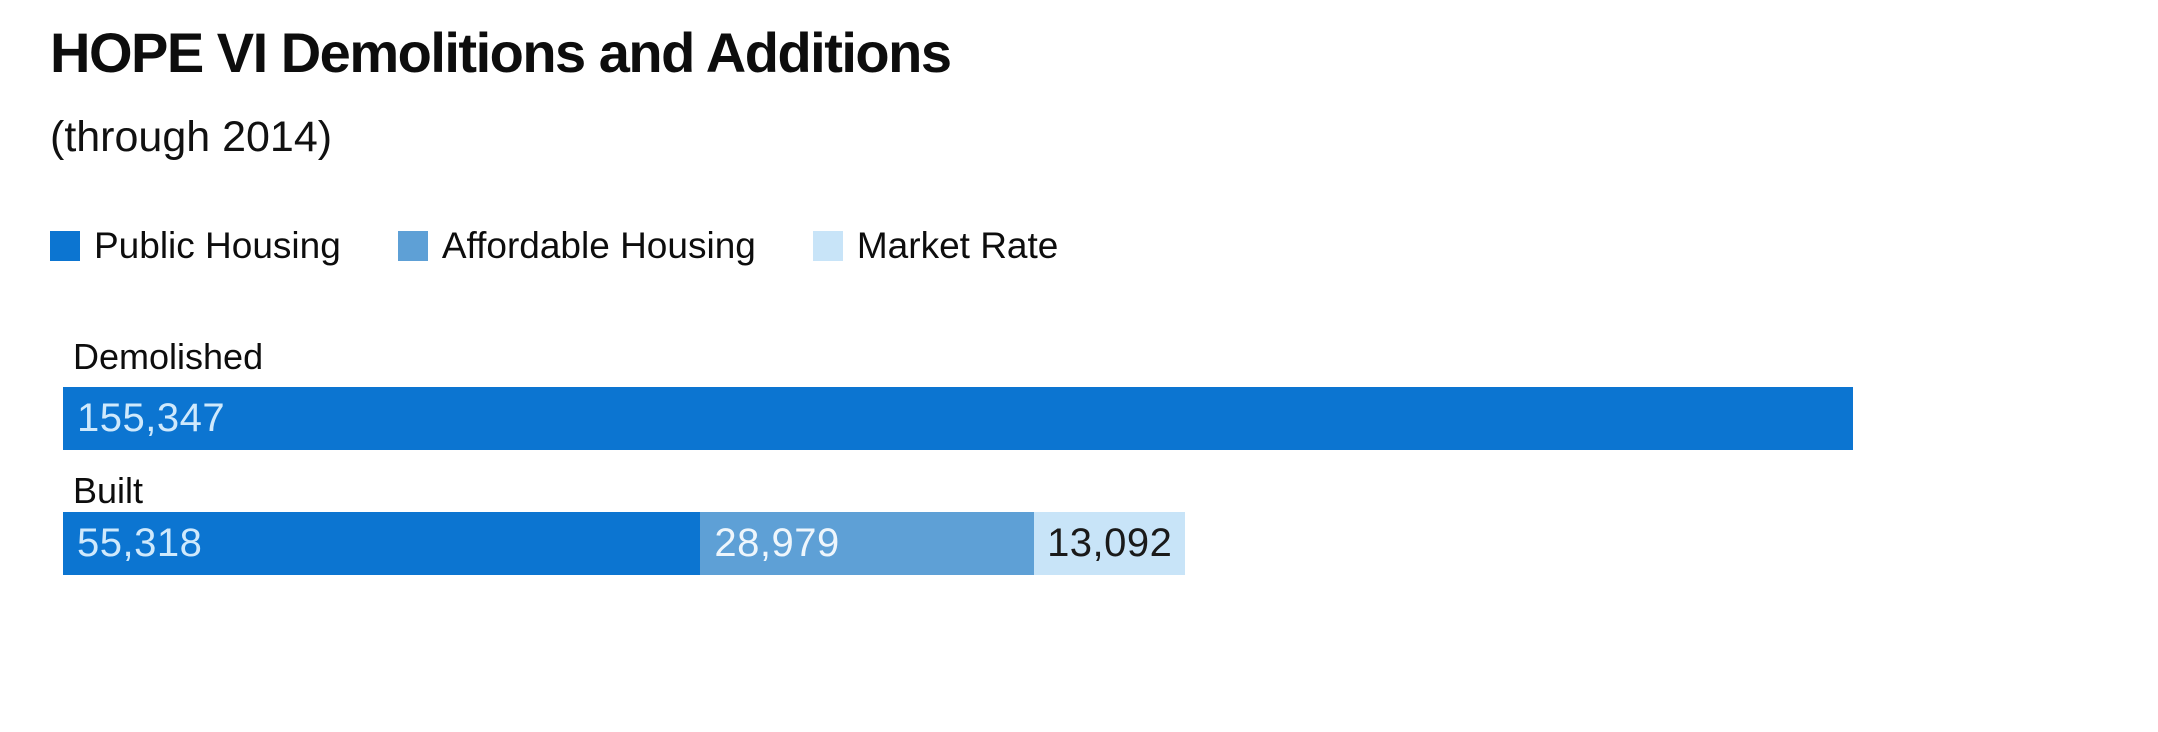 This screenshot has height=732, width=2158. Describe the element at coordinates (217, 245) in the screenshot. I see `legend-label: Public Housing` at that location.